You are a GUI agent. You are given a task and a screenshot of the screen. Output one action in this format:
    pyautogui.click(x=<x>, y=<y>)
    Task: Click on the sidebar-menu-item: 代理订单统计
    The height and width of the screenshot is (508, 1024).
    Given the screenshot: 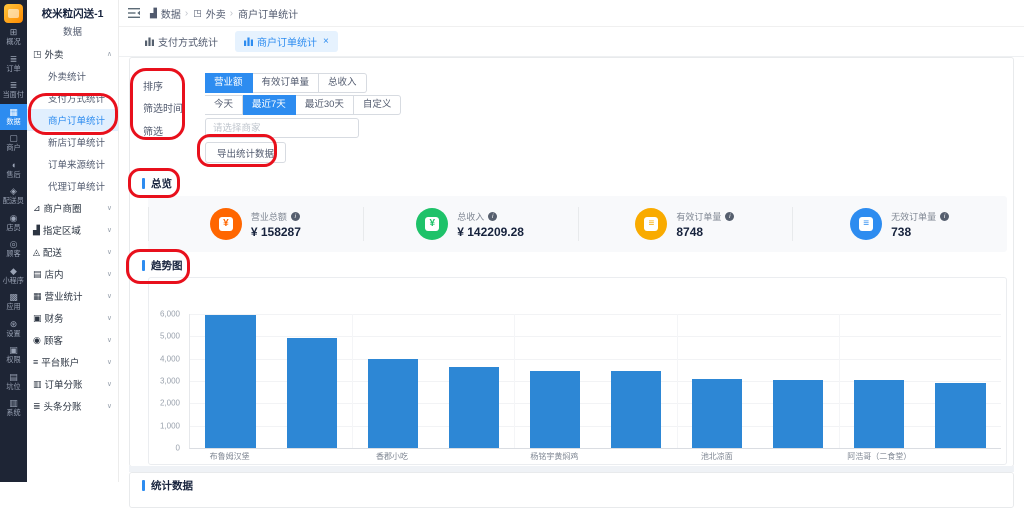 What is the action you would take?
    pyautogui.click(x=72, y=186)
    